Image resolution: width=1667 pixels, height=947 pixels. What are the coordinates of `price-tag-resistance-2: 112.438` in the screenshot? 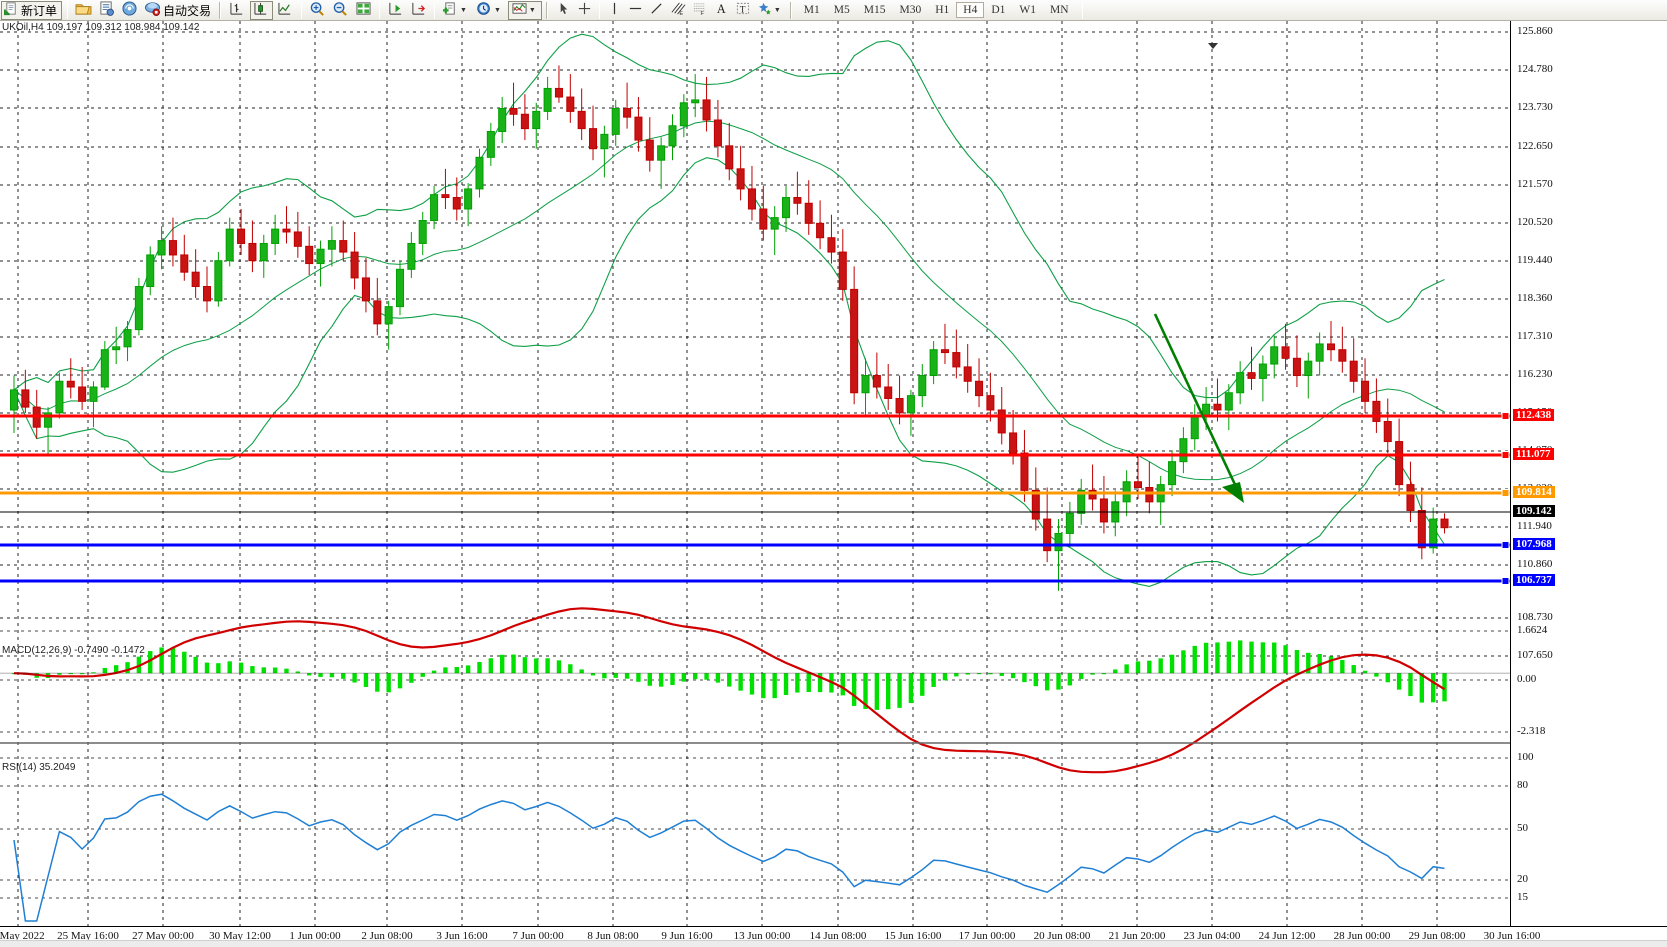 It's located at (1534, 415).